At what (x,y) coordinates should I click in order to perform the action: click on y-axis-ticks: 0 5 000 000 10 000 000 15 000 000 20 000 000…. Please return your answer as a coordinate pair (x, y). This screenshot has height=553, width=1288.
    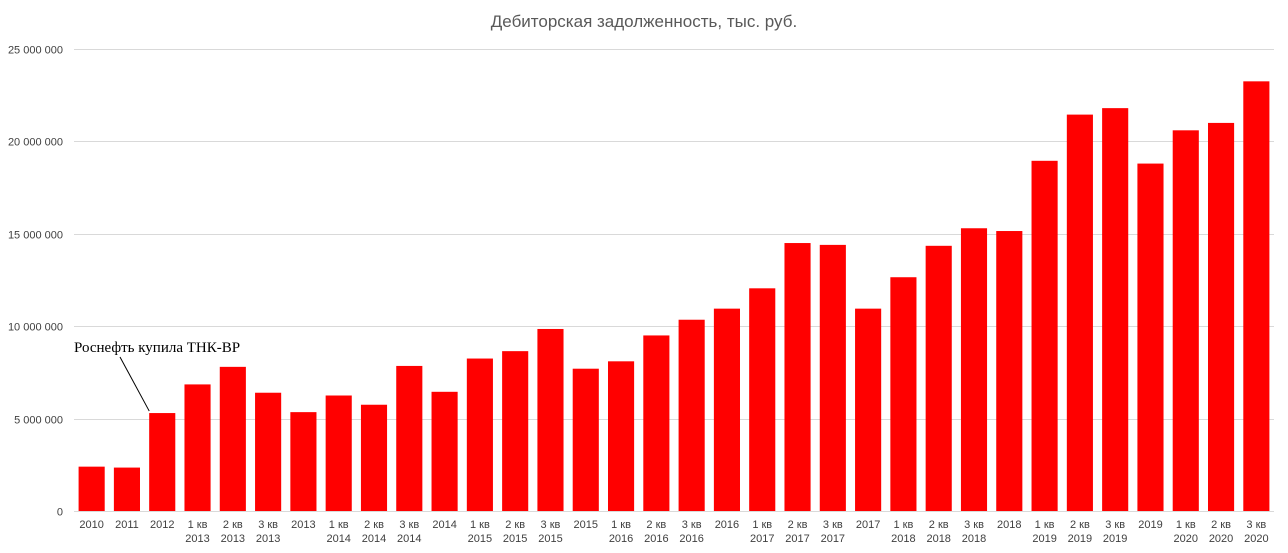
    Looking at the image, I should click on (35, 282).